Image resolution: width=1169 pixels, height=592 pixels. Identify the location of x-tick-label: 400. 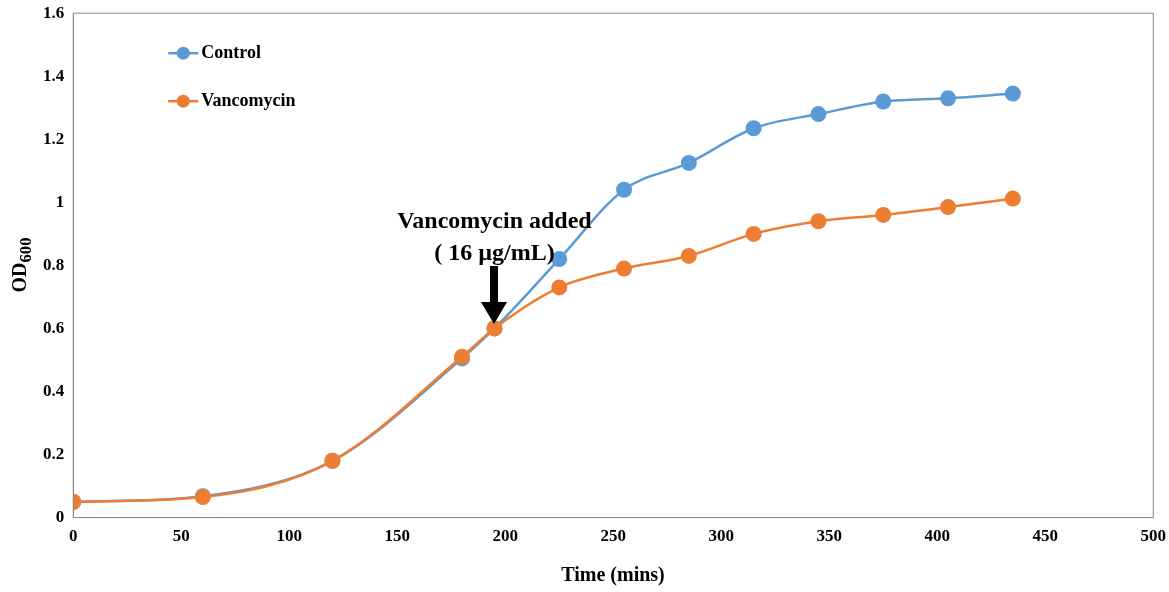
(937, 536).